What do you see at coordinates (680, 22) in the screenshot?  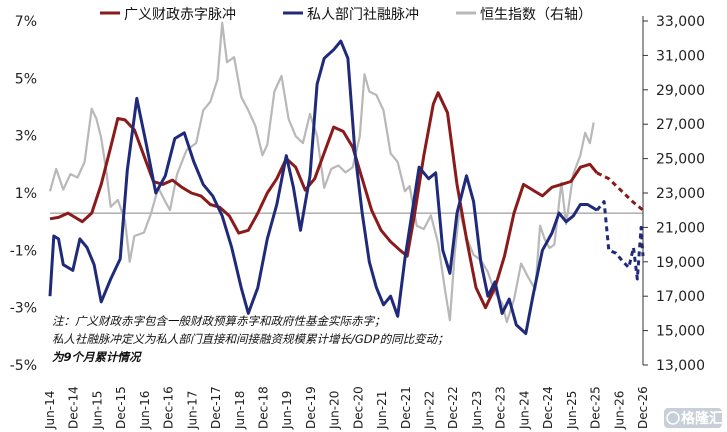 I see `y-right-tick-label: 33,000` at bounding box center [680, 22].